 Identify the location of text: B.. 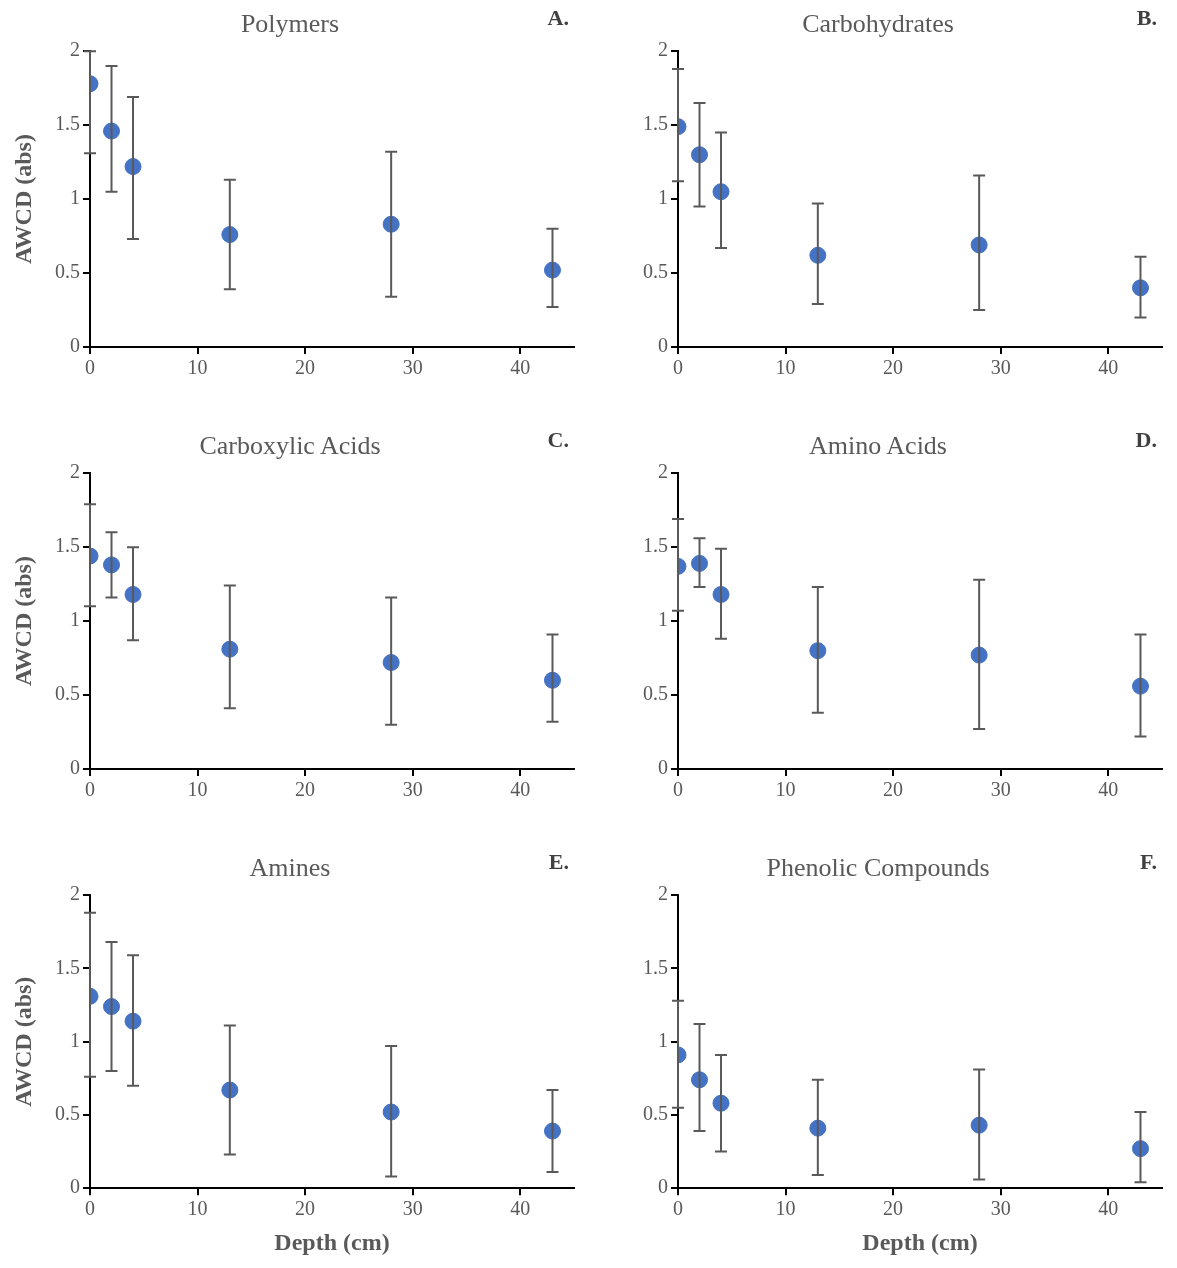
(1146, 17).